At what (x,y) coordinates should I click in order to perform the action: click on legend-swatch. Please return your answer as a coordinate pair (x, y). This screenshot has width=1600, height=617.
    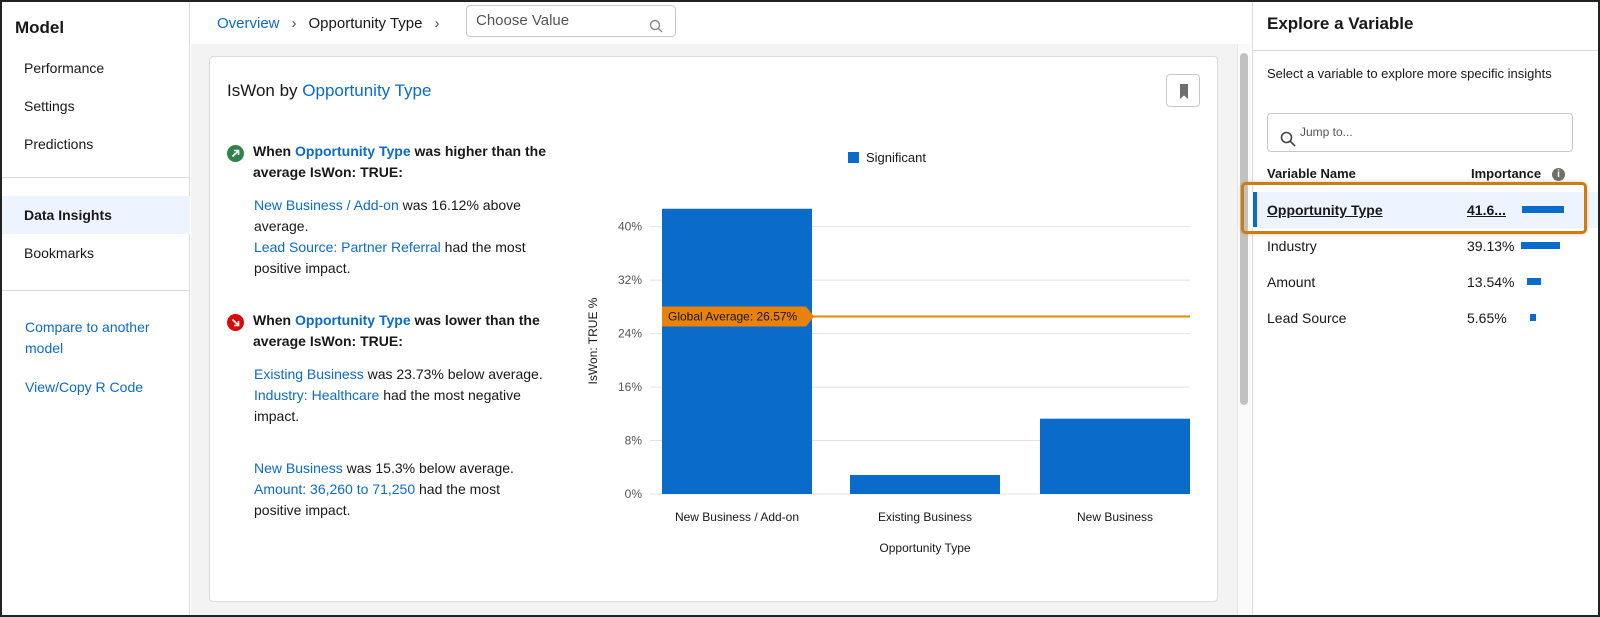
    Looking at the image, I should click on (853, 157).